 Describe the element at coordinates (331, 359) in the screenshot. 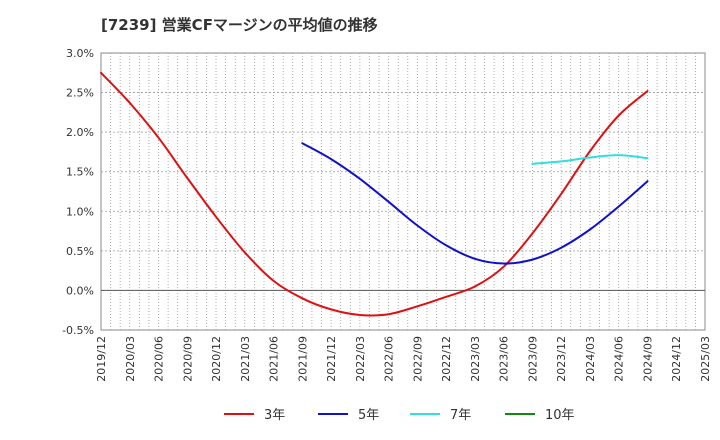

I see `x-tick-label: 2021/12` at that location.